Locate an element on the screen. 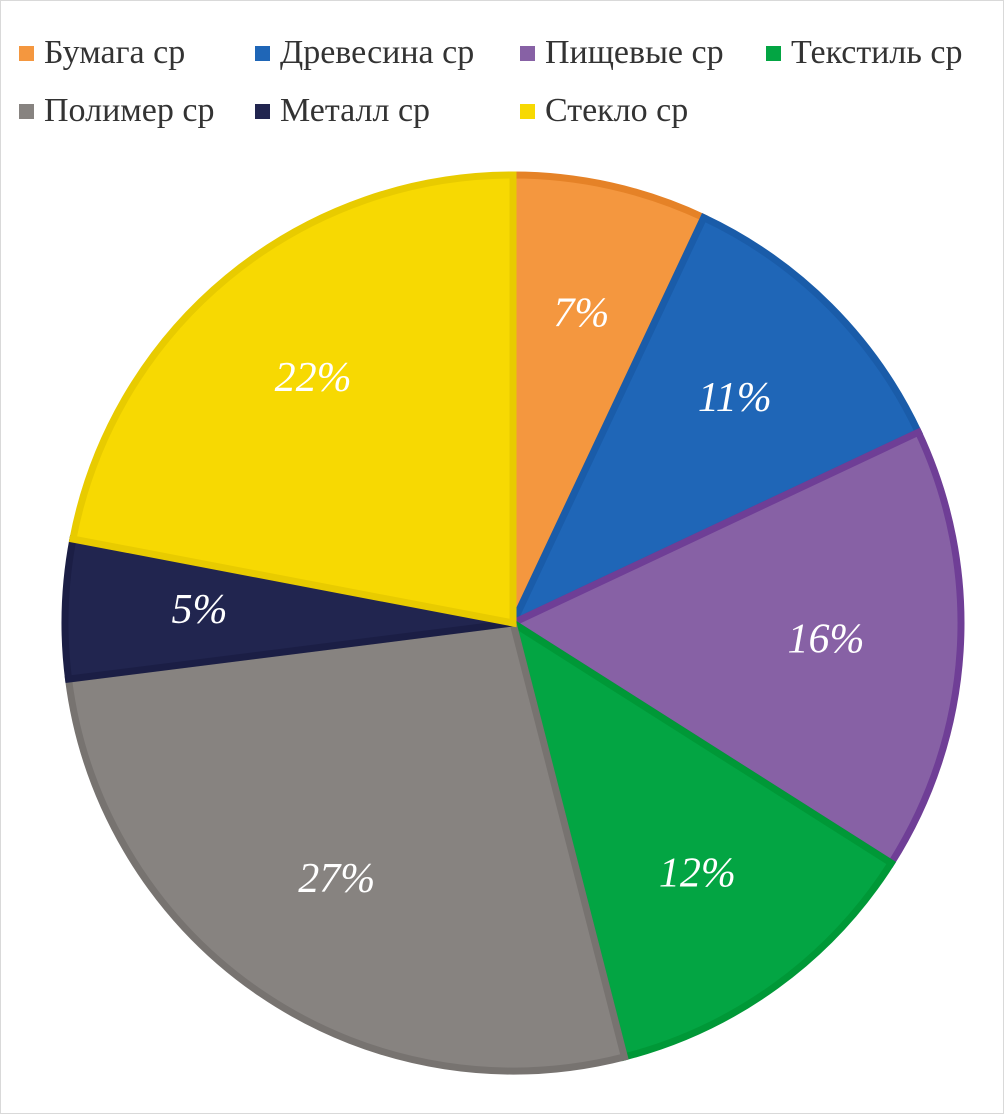 The width and height of the screenshot is (1004, 1115). legend-item-metal: Металл ср is located at coordinates (342, 111).